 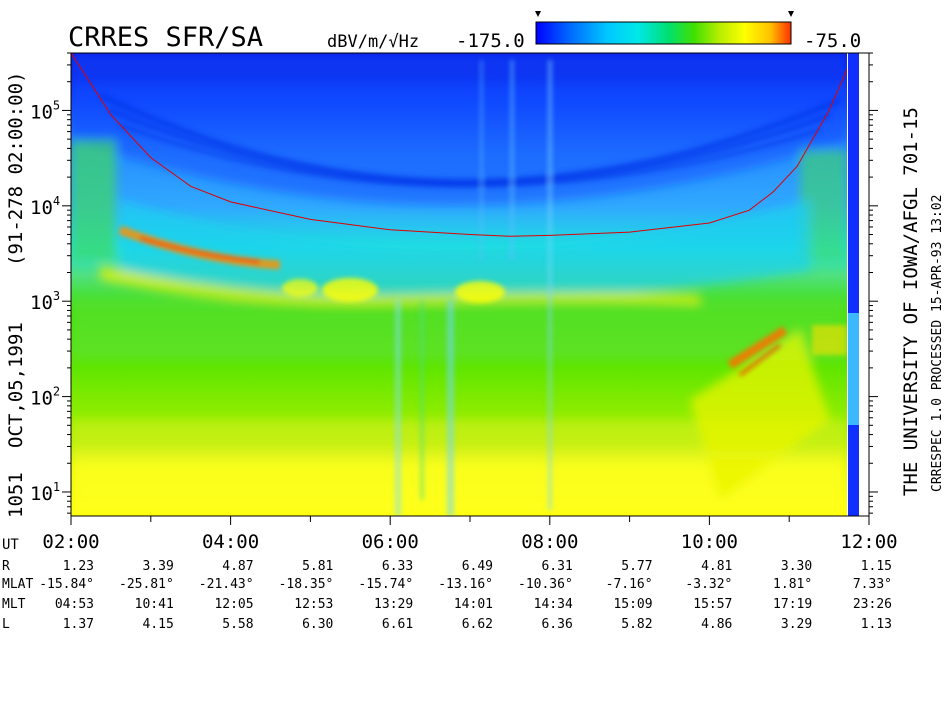 I want to click on ephemeris-row-label: MLAT, so click(x=17, y=584).